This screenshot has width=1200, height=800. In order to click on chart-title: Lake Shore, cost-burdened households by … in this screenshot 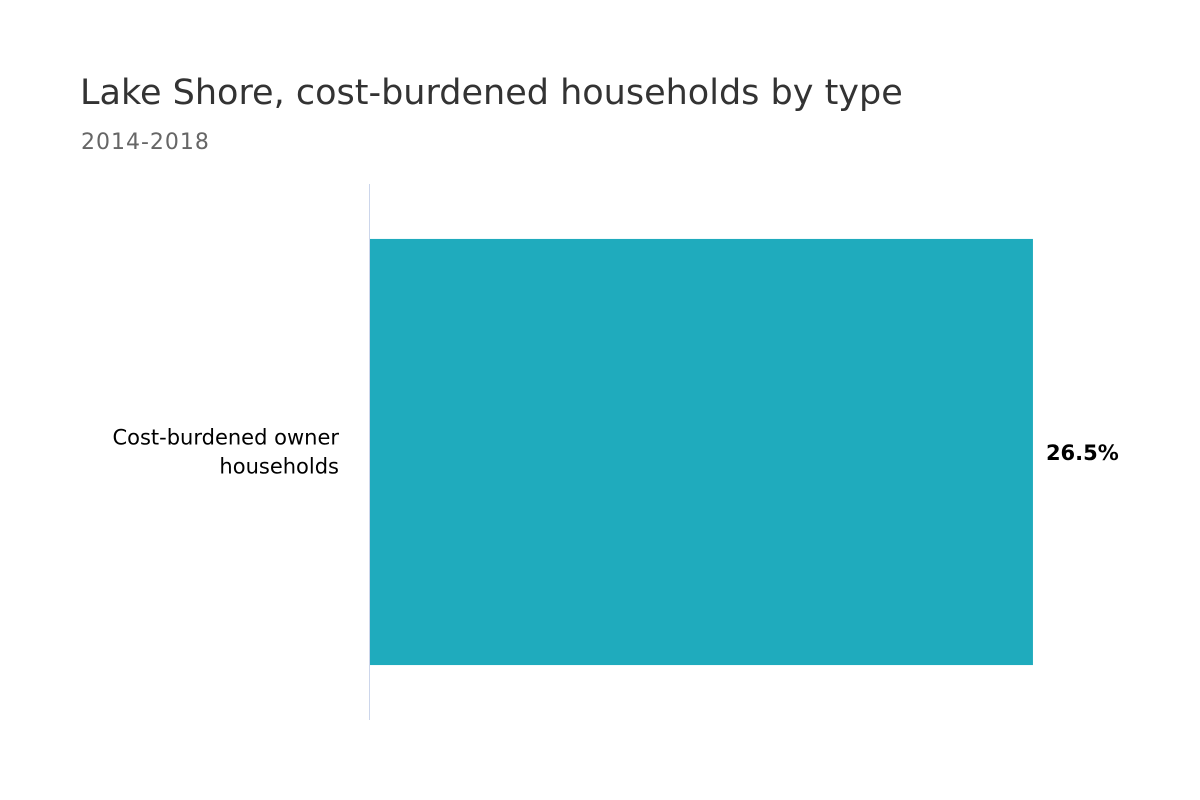, I will do `click(491, 93)`.